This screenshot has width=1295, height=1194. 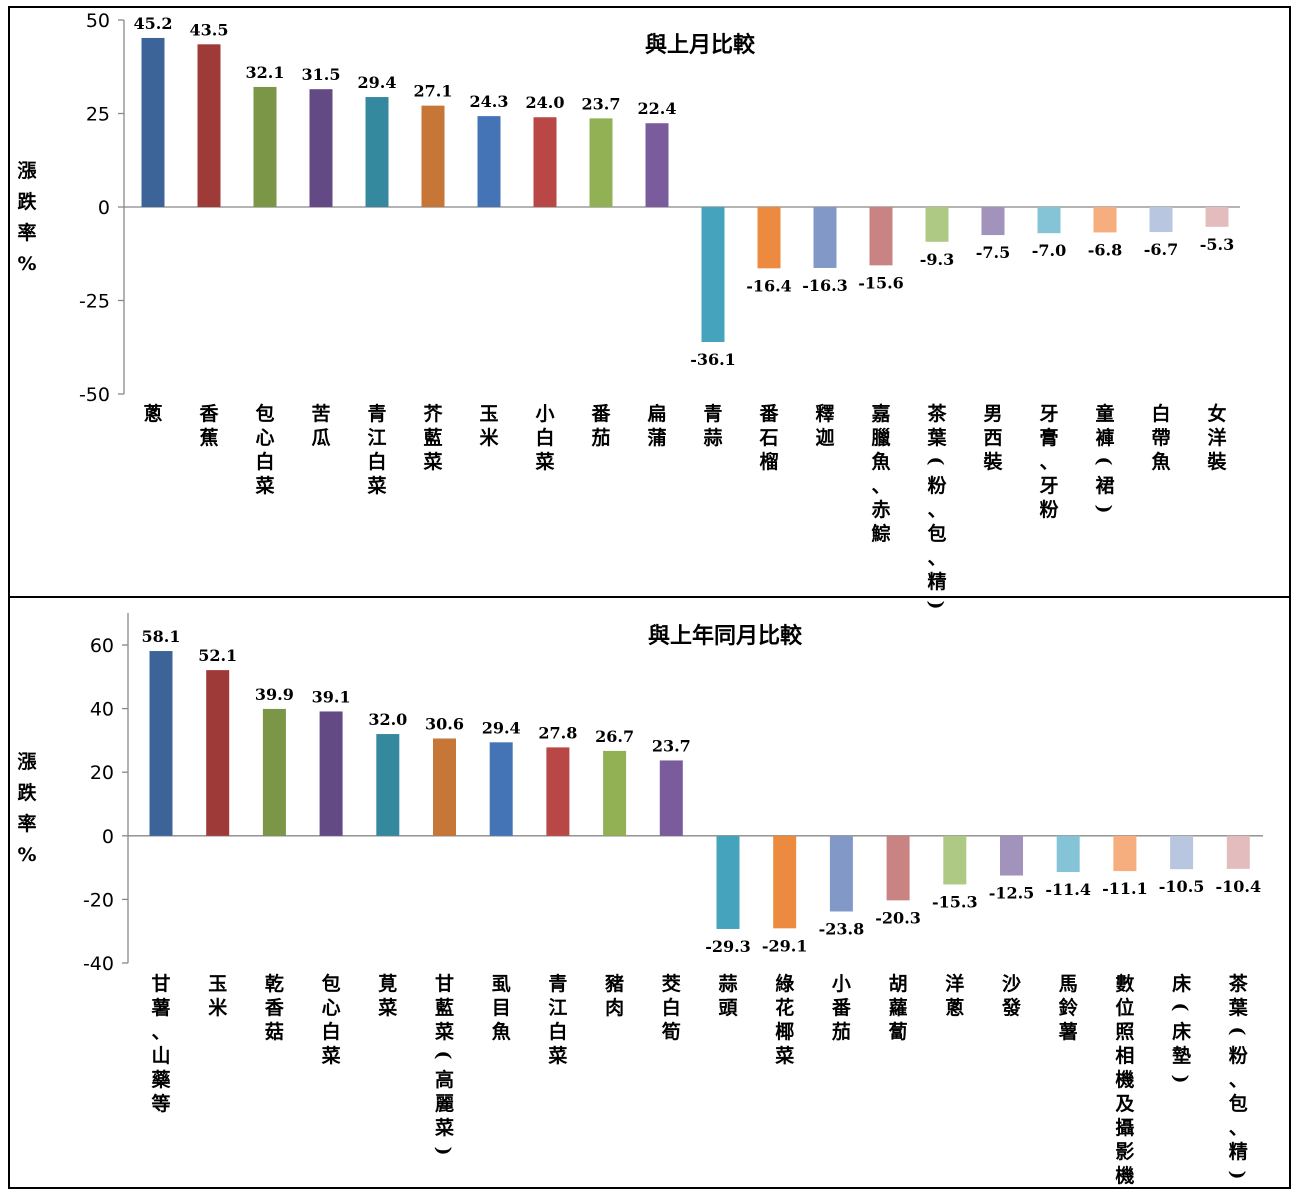 I want to click on category-label-char: 西, so click(x=992, y=438).